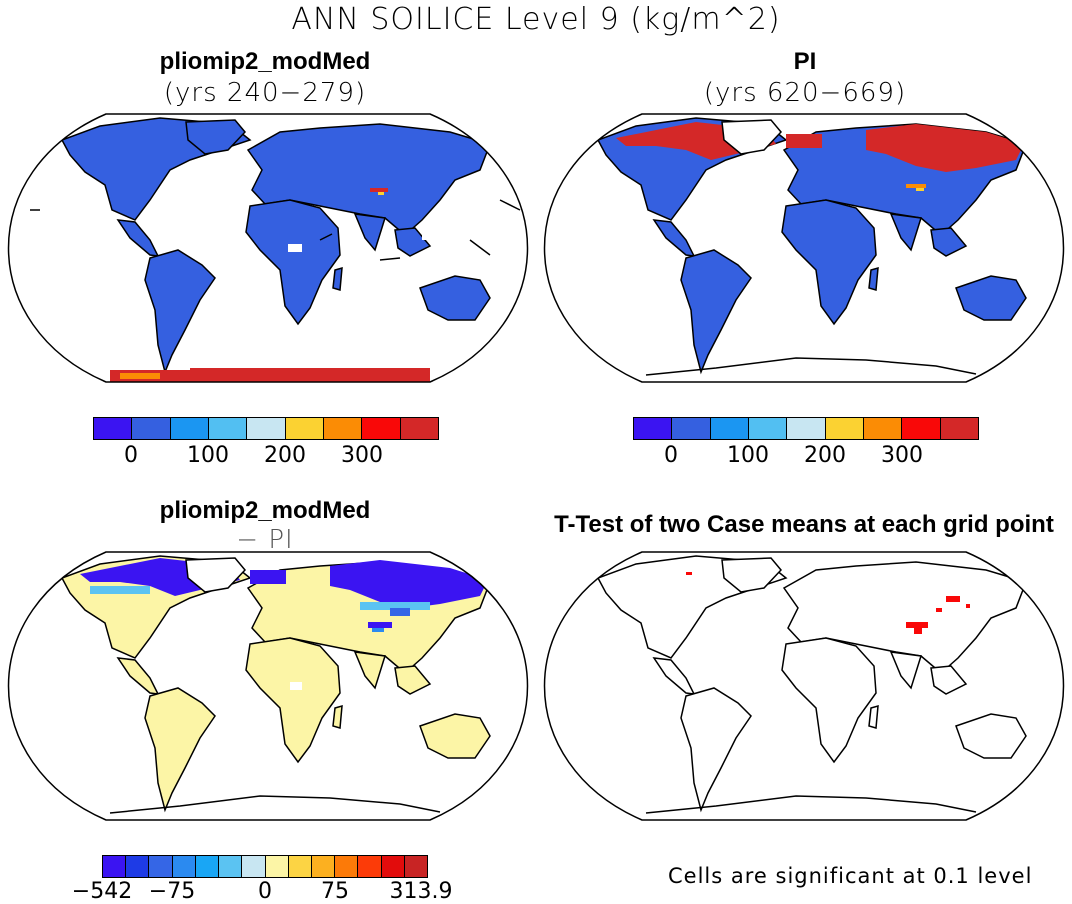  I want to click on panel-title-top-left: pliomip2_modMed, so click(265, 61).